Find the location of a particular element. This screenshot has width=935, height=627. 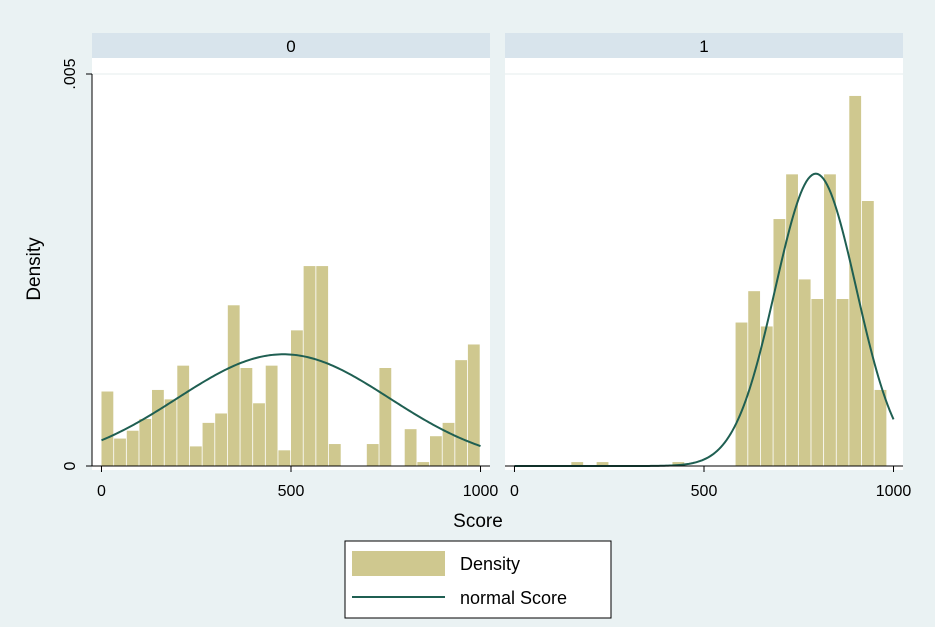

panel-0-bars is located at coordinates (290, 366).